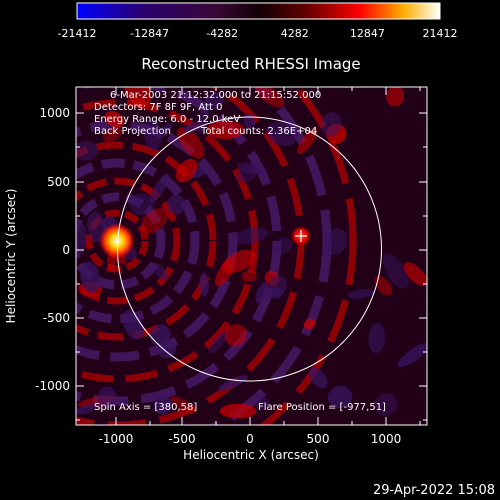 The image size is (500, 500). I want to click on spin-axis-label: Spin Axis = [380,58], so click(145, 407).